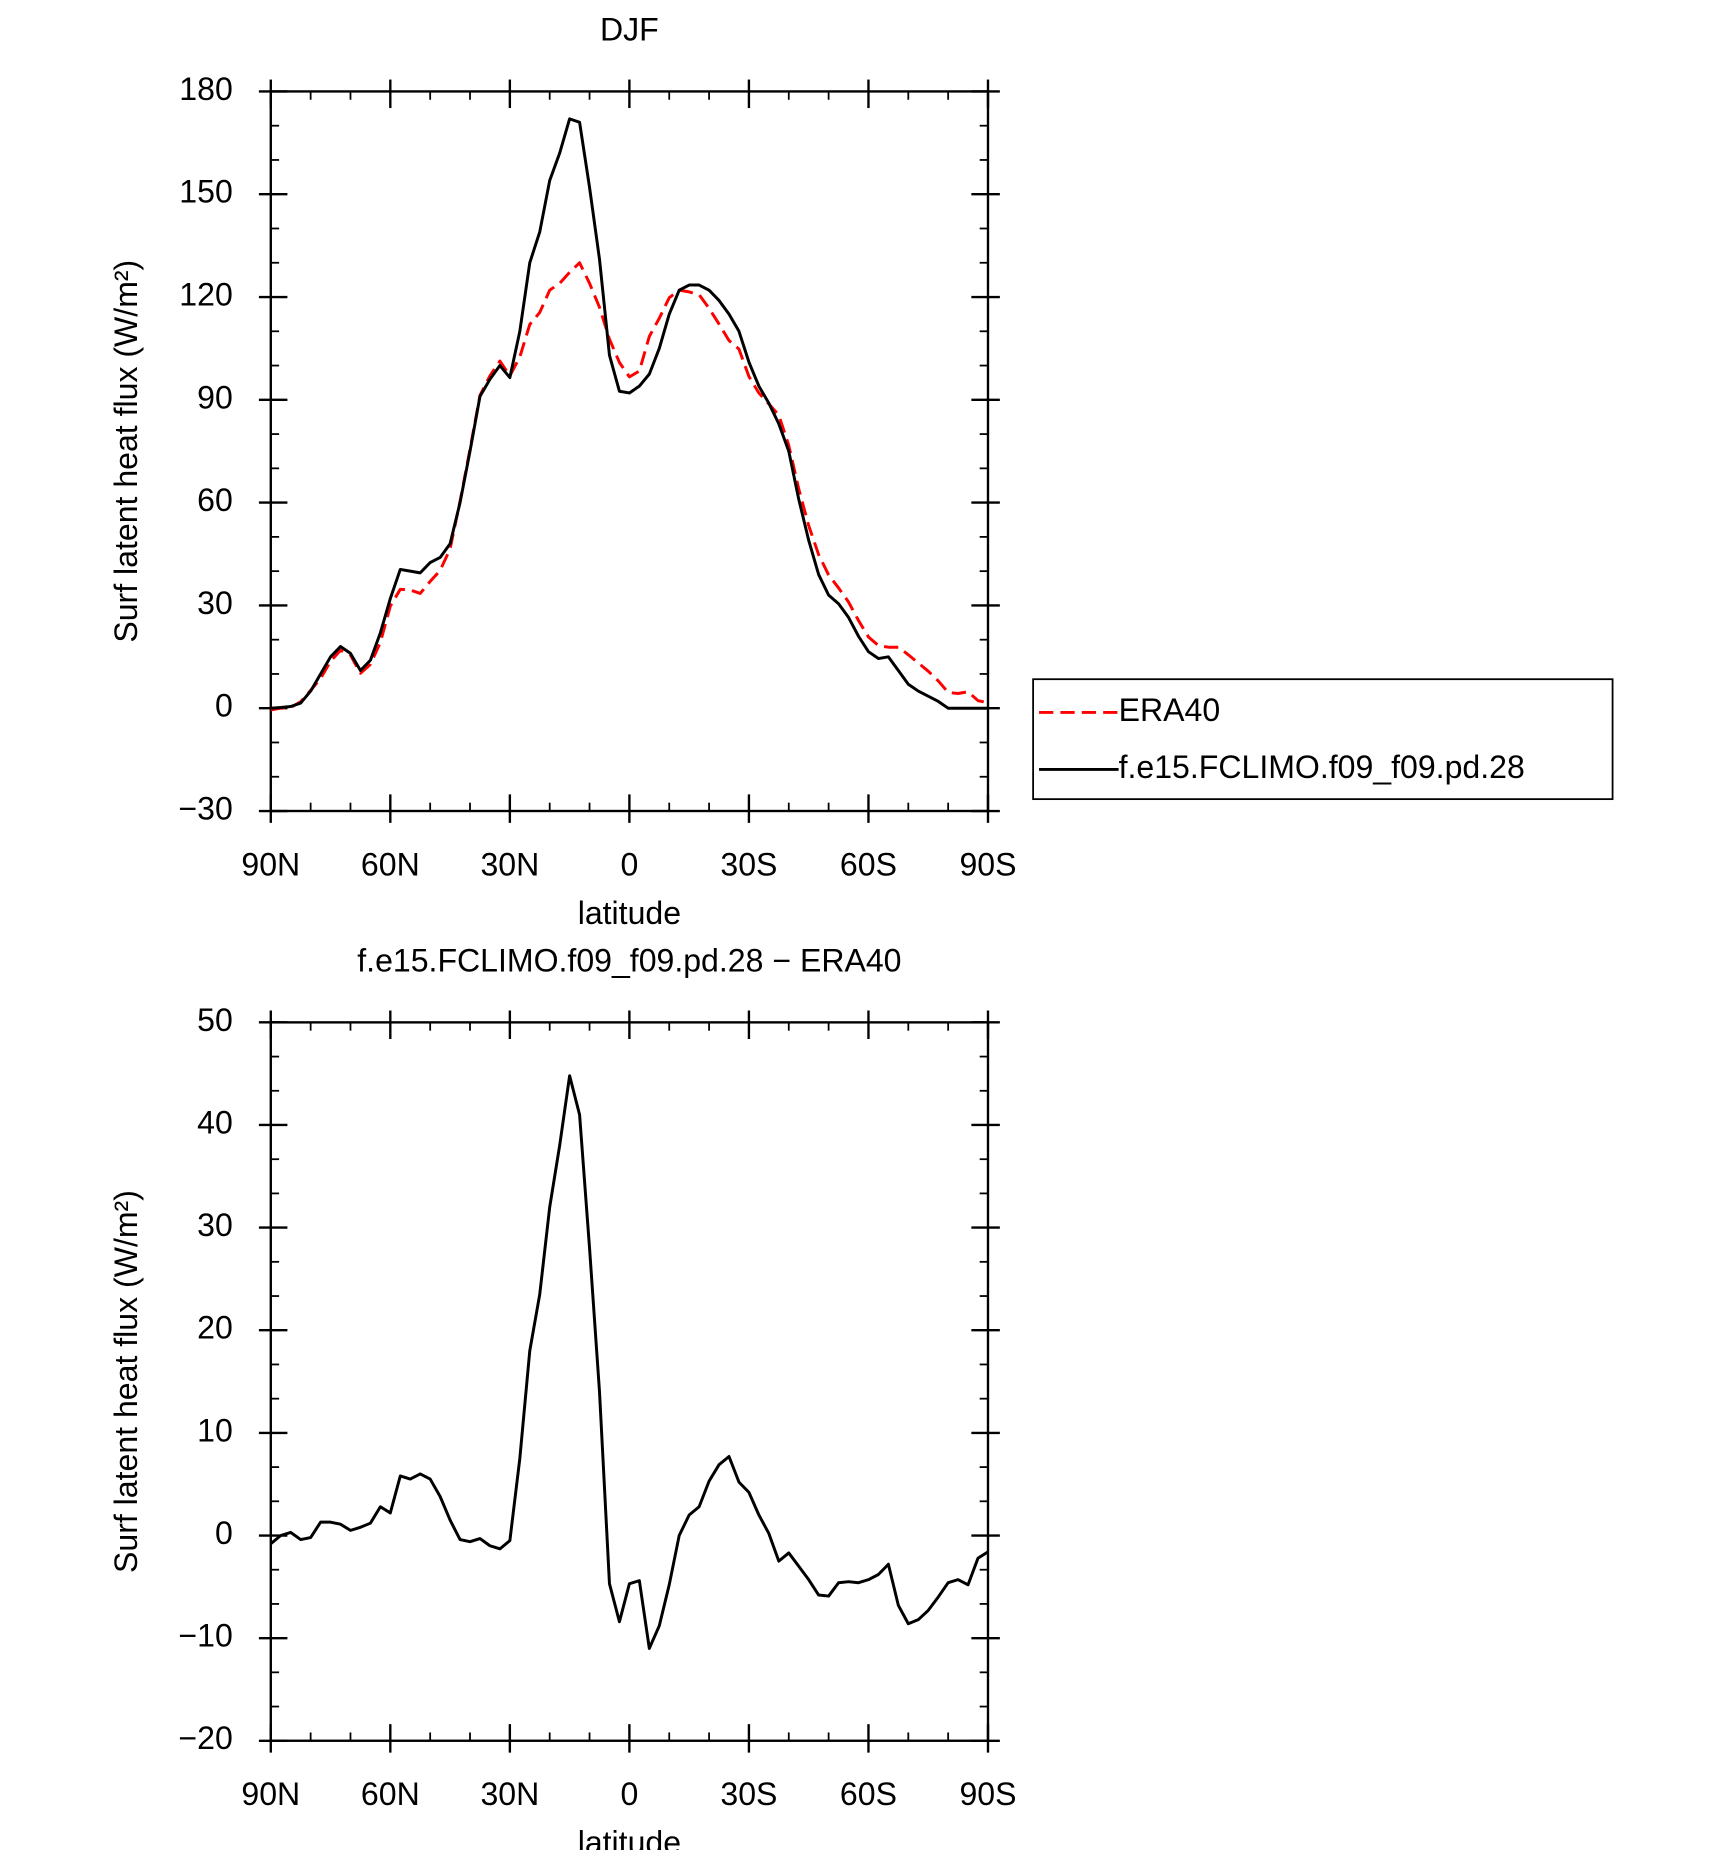 This screenshot has height=1850, width=1710. What do you see at coordinates (215, 1122) in the screenshot?
I see `y-tick-label: 40` at bounding box center [215, 1122].